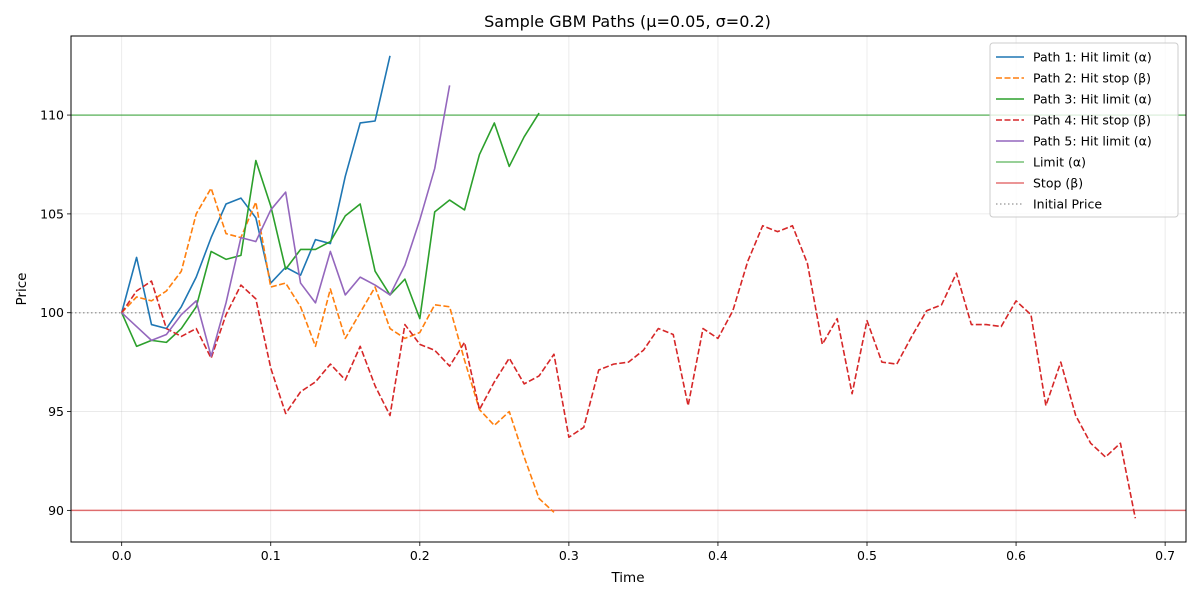 The height and width of the screenshot is (600, 1200). What do you see at coordinates (1058, 183) in the screenshot?
I see `legend-label-stop: Stop (β)` at bounding box center [1058, 183].